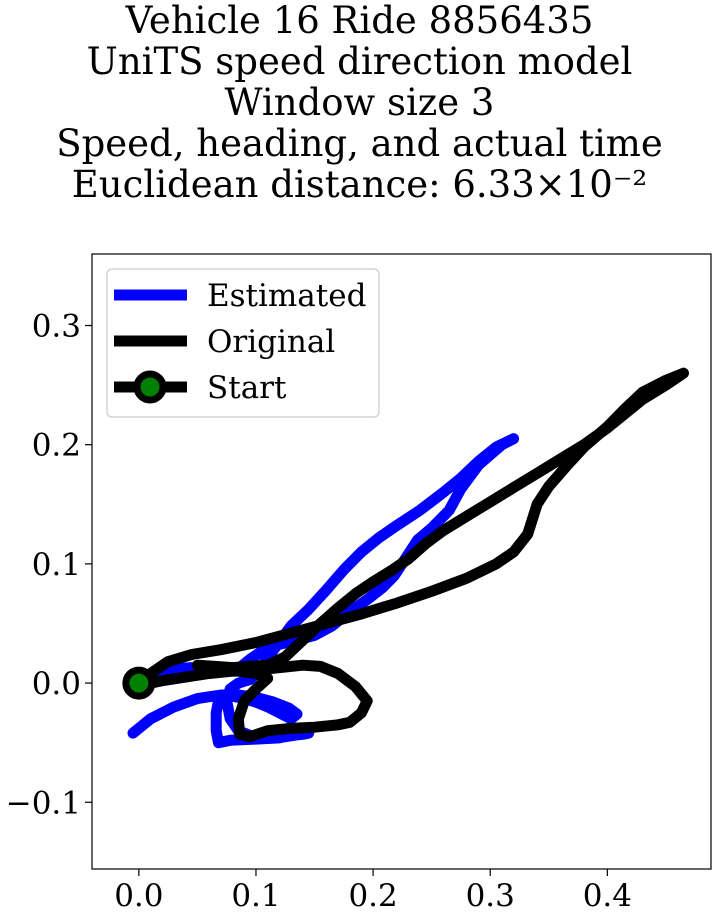  Describe the element at coordinates (56, 327) in the screenshot. I see `y-tick-label: 0.3` at that location.